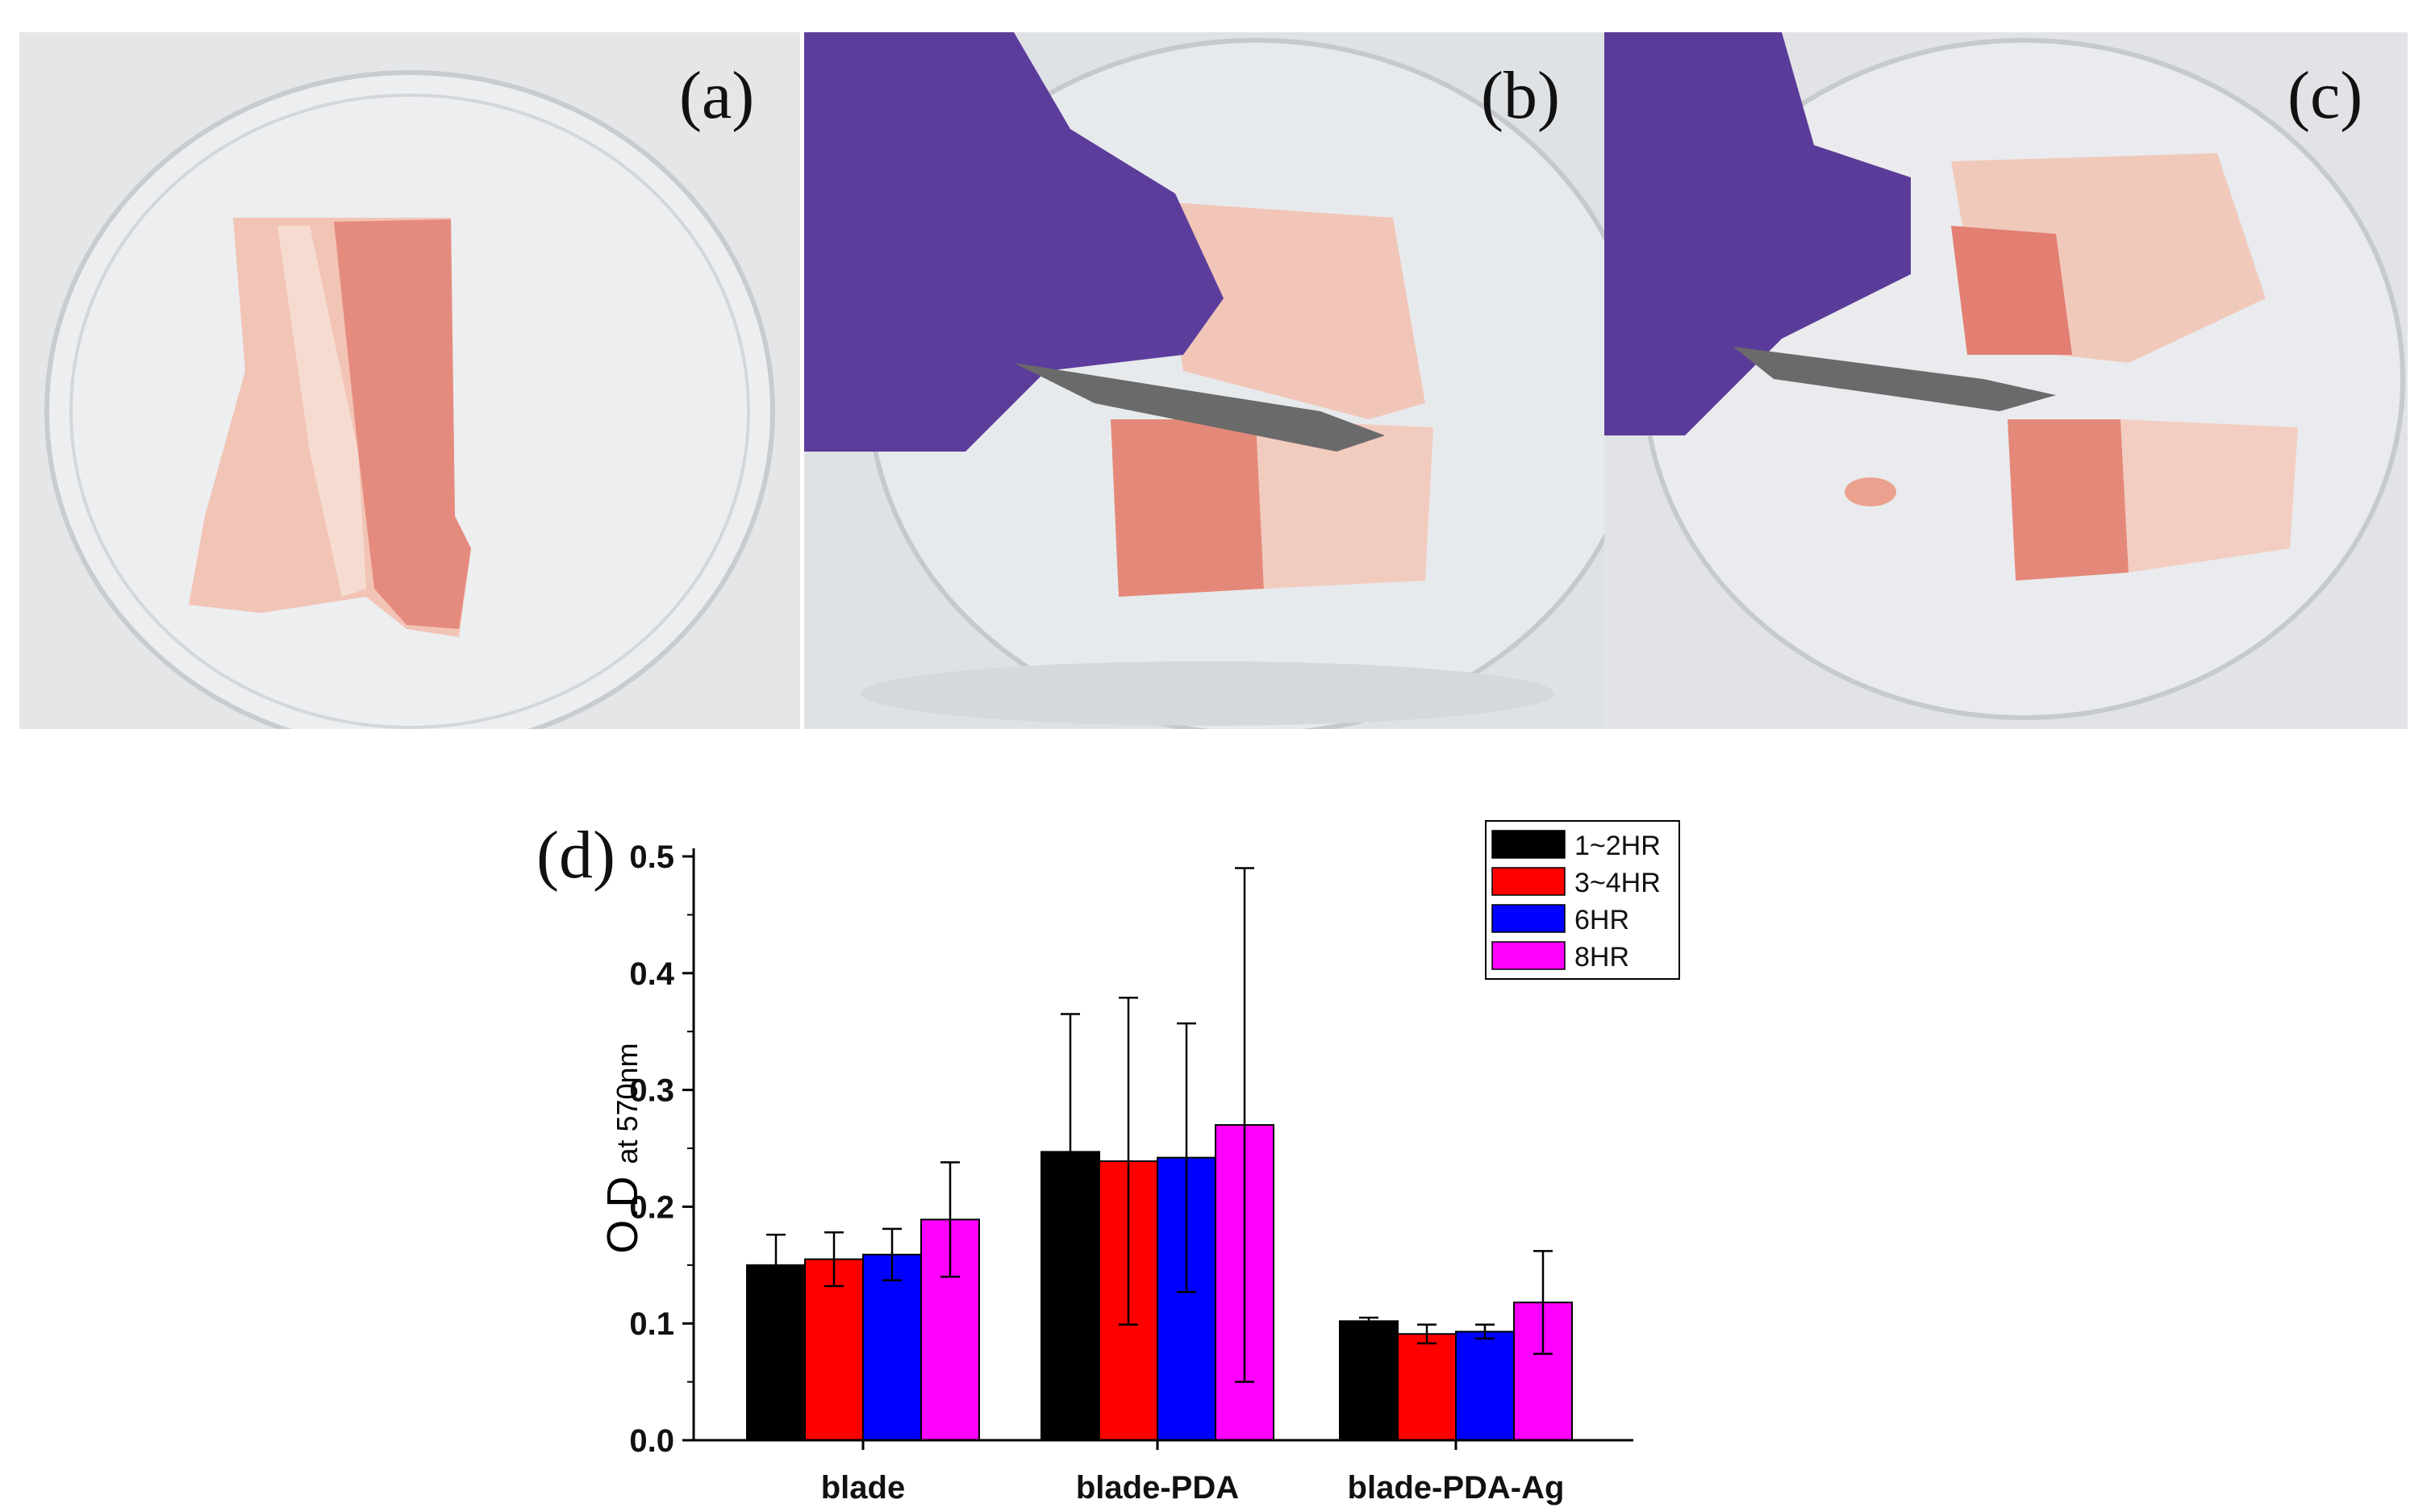 The height and width of the screenshot is (1512, 2427). Describe the element at coordinates (1456, 1488) in the screenshot. I see `x-tick-label: blade-PDA-Ag` at that location.